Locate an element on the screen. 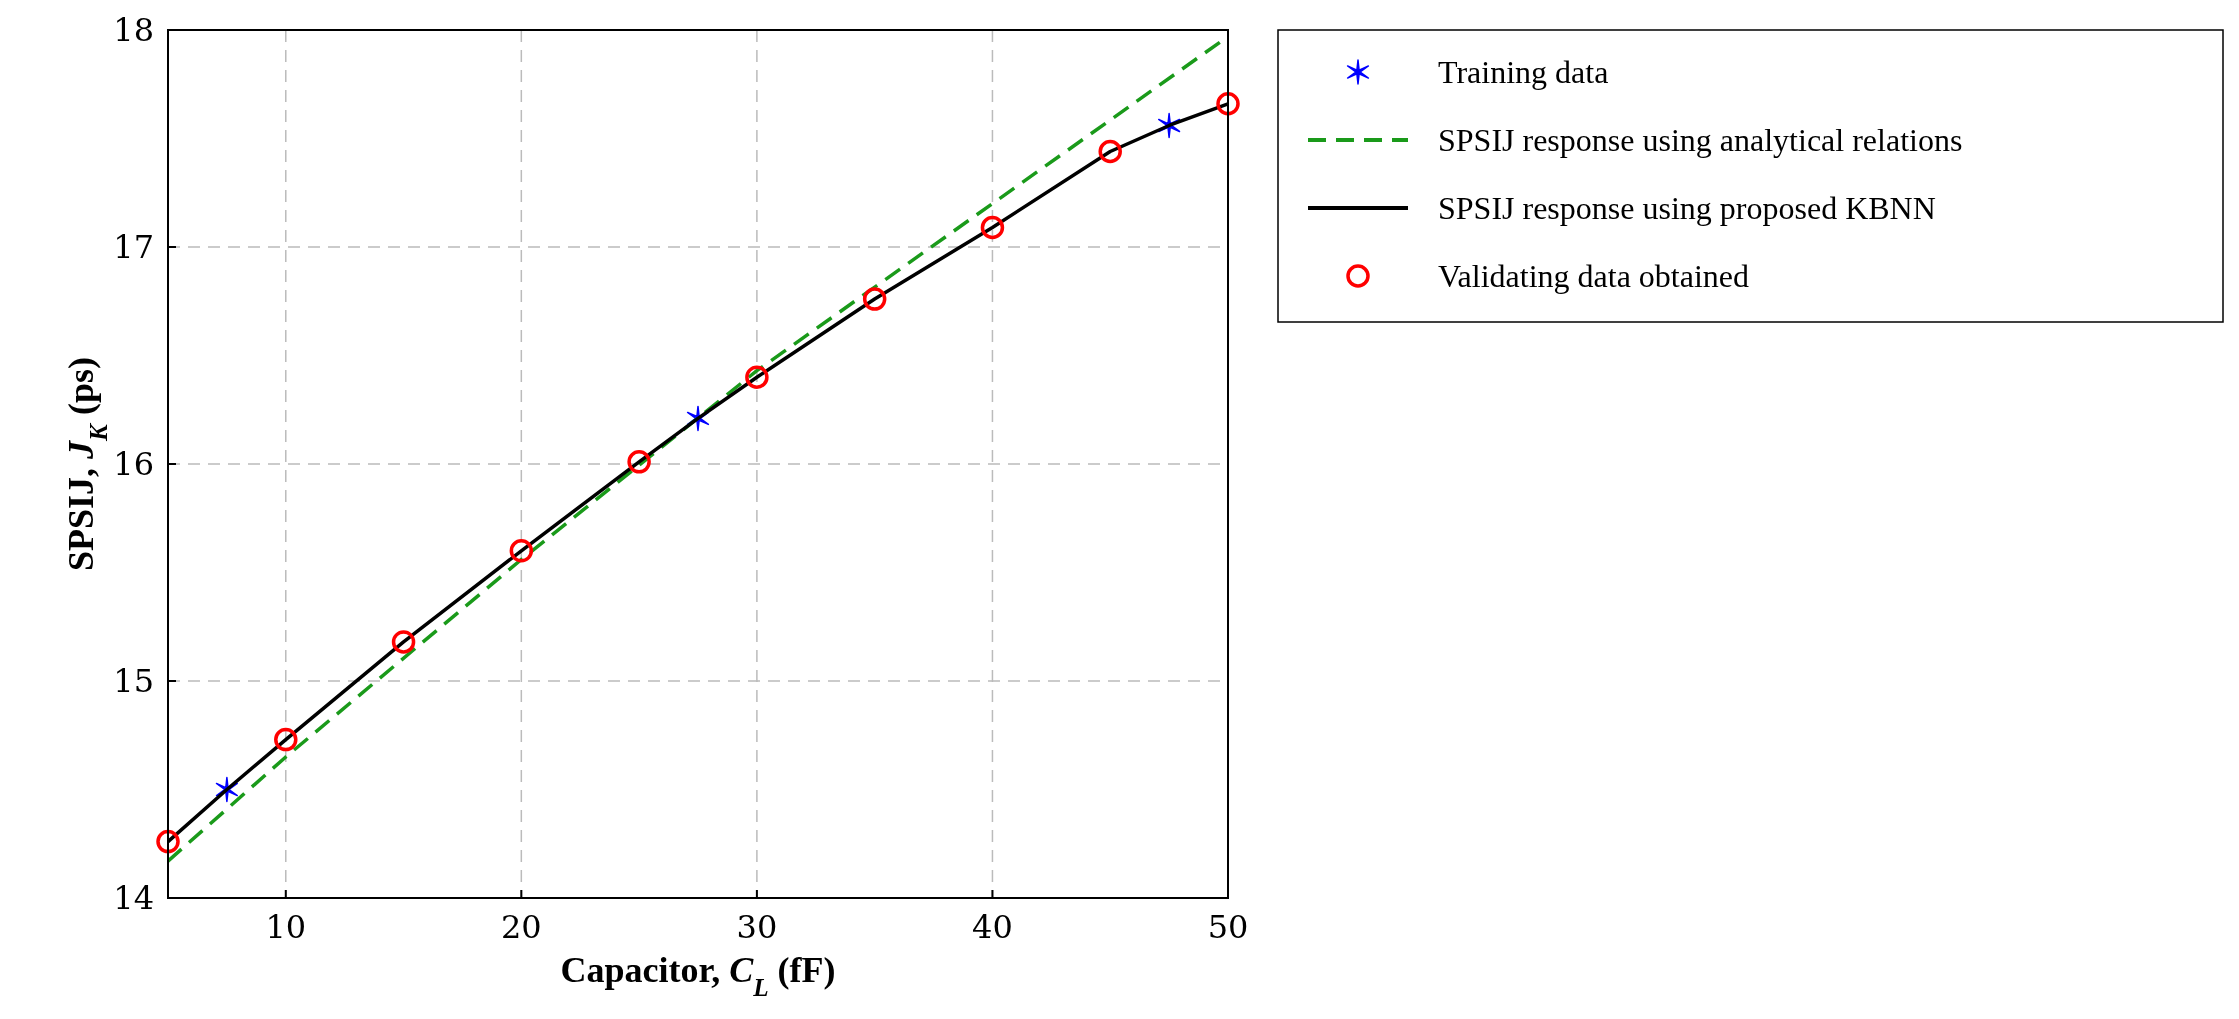 The image size is (2239, 1019). legend-label: SPSIJ response using proposed KBNN is located at coordinates (1687, 208).